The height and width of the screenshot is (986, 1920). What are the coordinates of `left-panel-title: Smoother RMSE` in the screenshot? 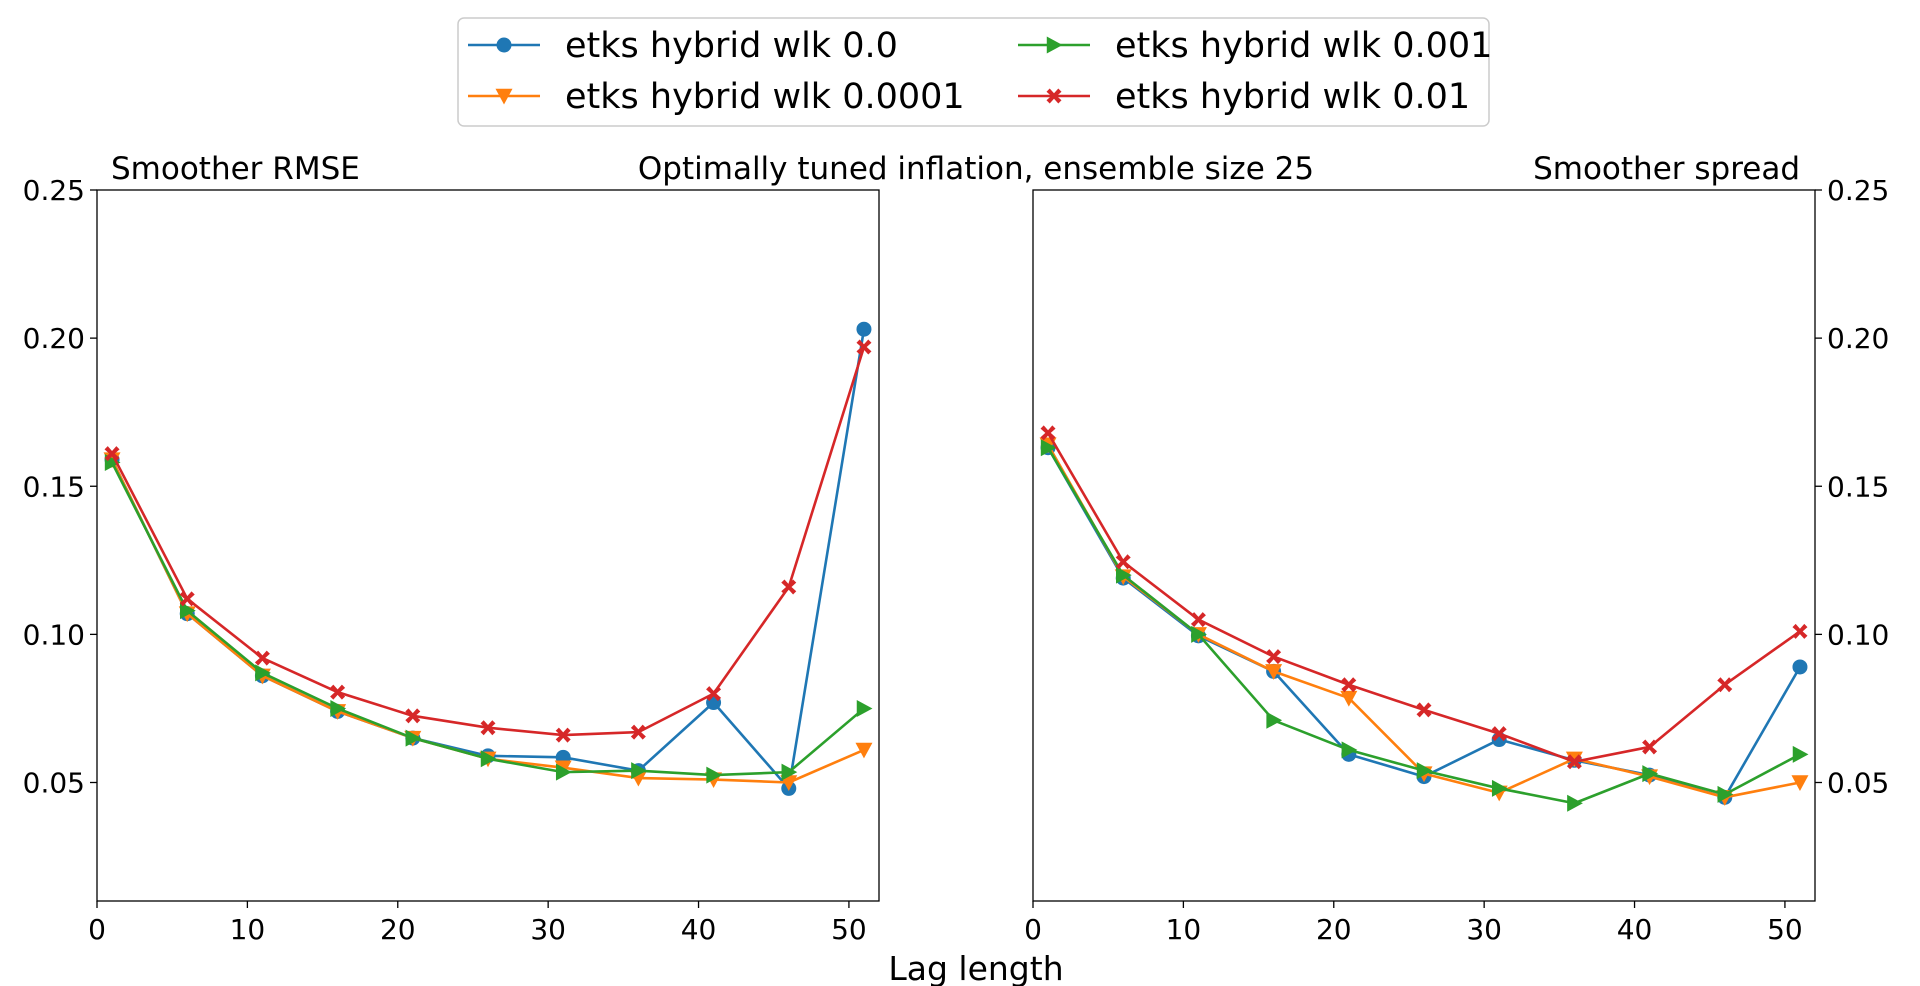 It's located at (235, 169).